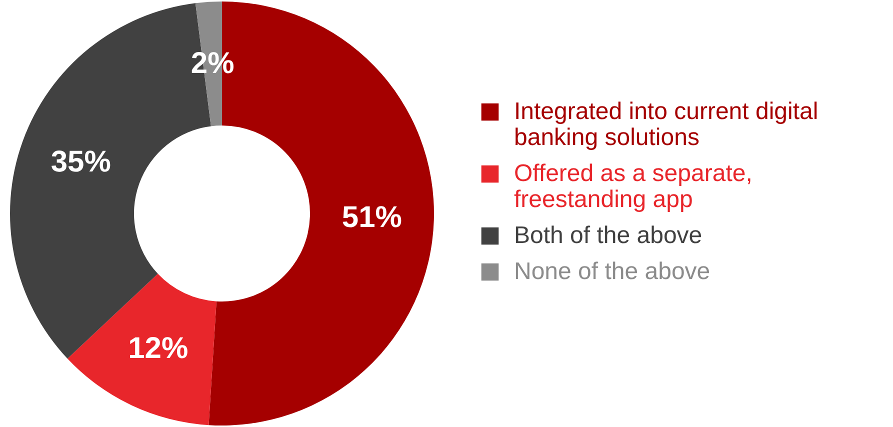 The height and width of the screenshot is (427, 893). I want to click on donut-slice, so click(141, 350).